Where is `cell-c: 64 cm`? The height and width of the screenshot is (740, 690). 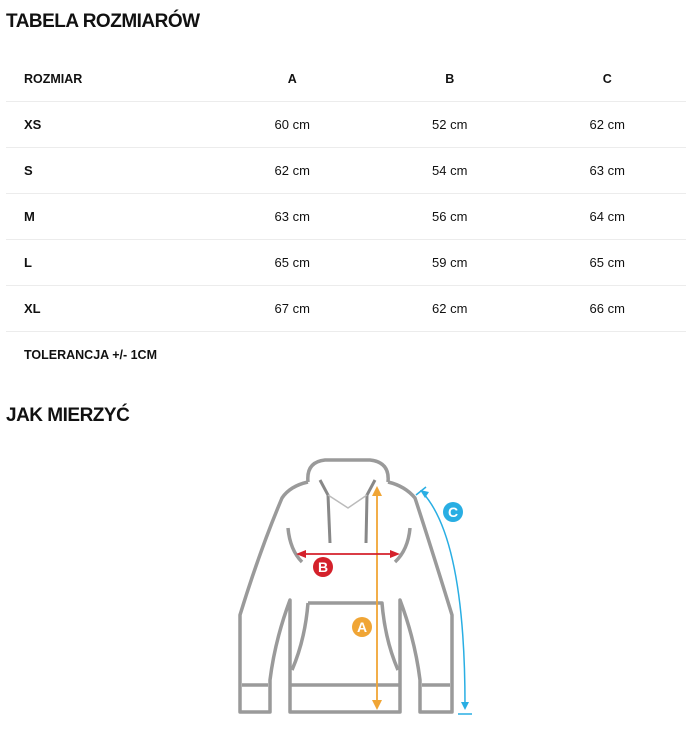 cell-c: 64 cm is located at coordinates (607, 216).